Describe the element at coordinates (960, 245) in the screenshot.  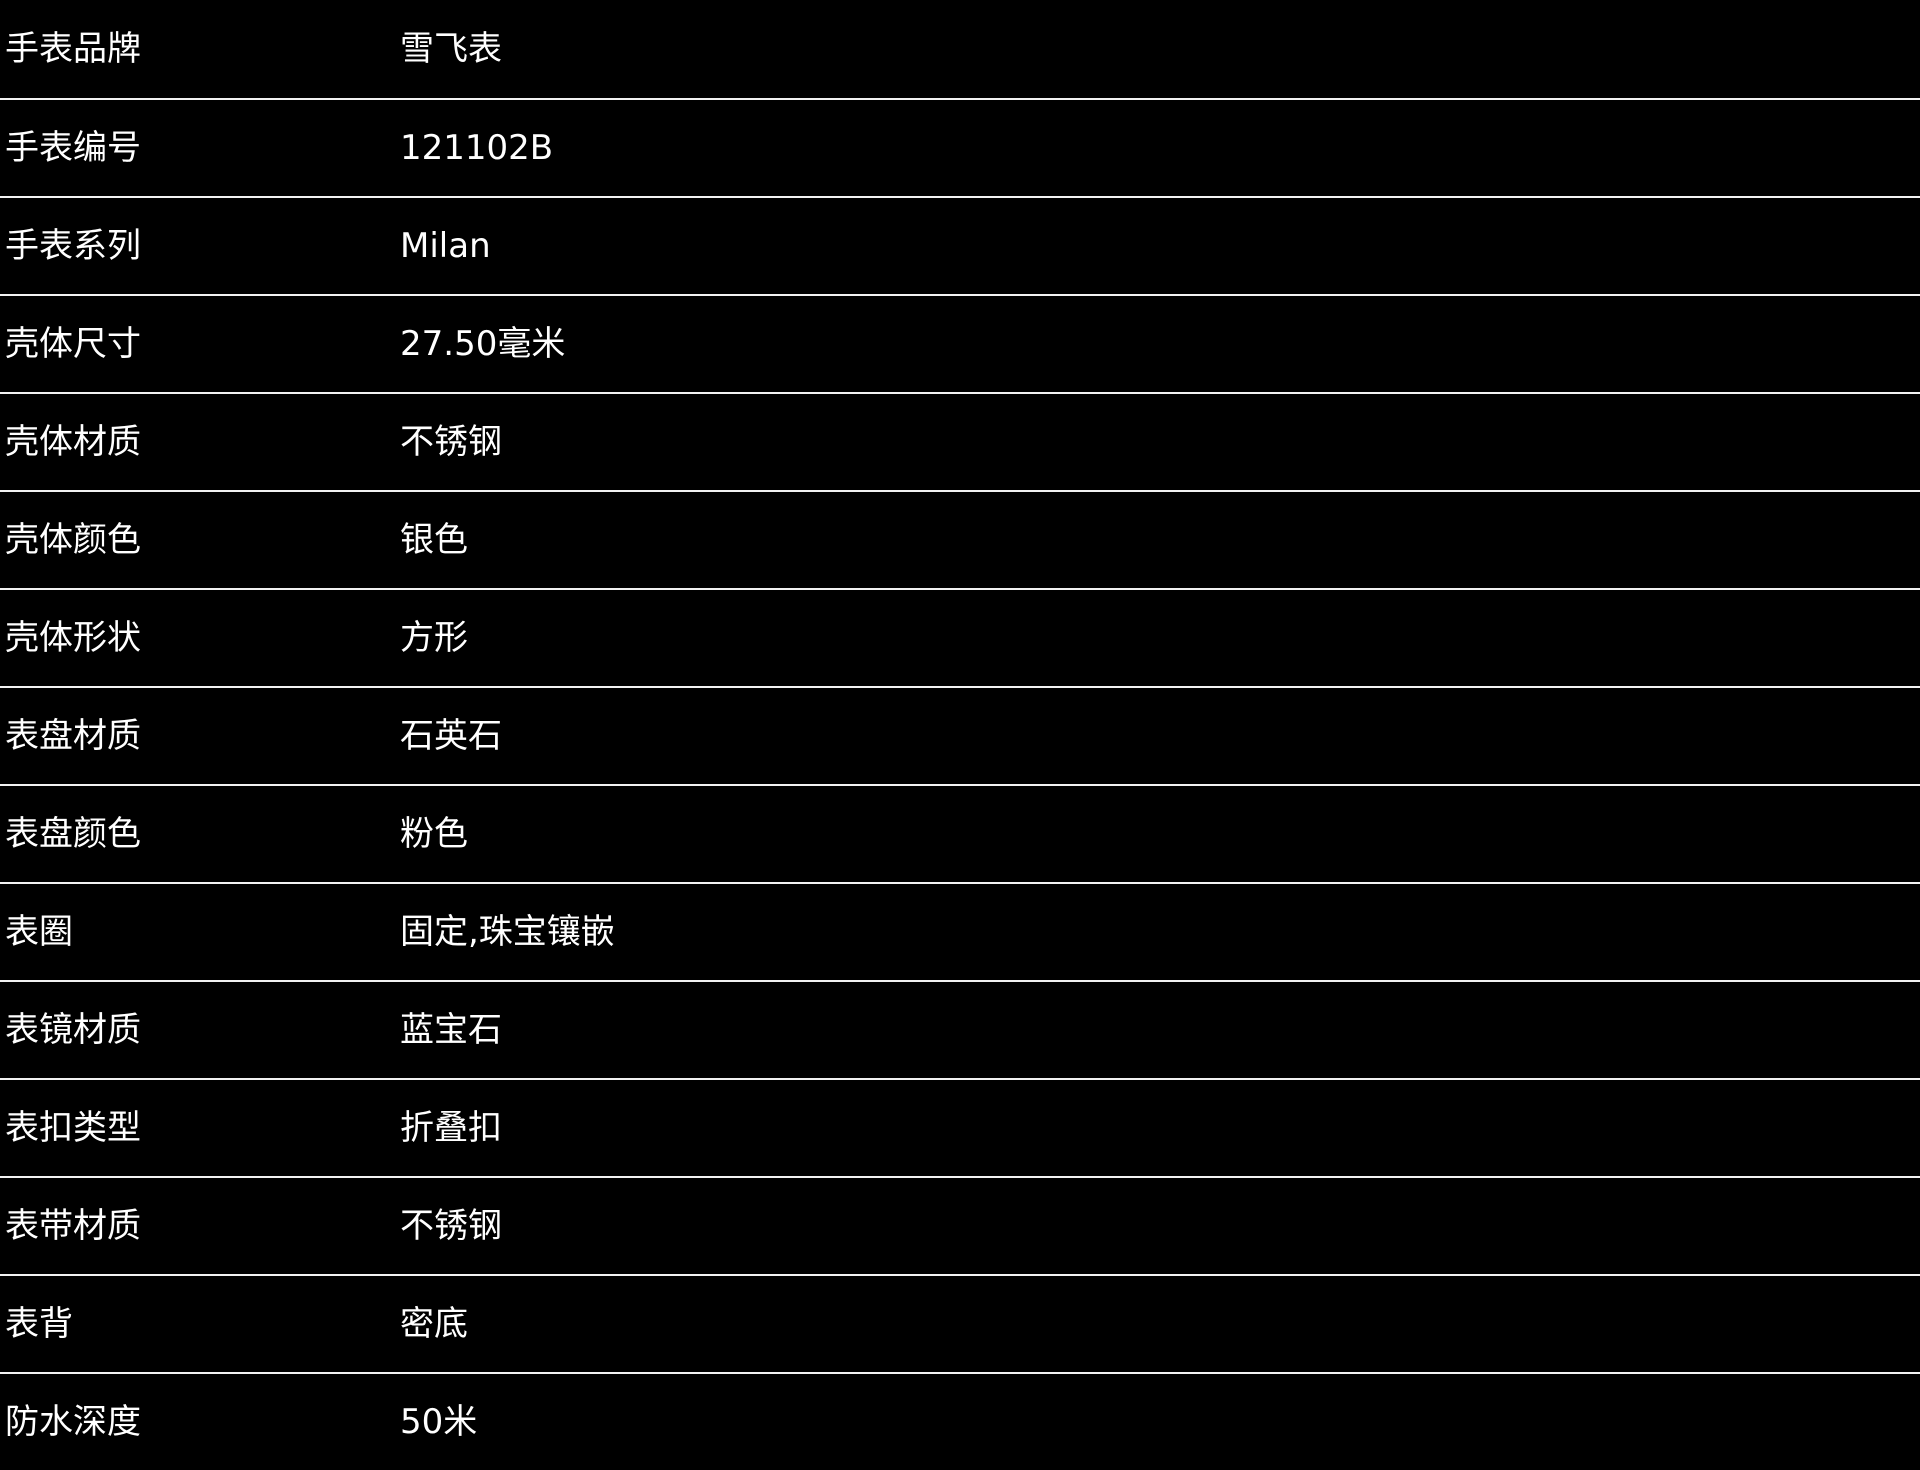
I see `spec-row: 手表系列 Milan` at that location.